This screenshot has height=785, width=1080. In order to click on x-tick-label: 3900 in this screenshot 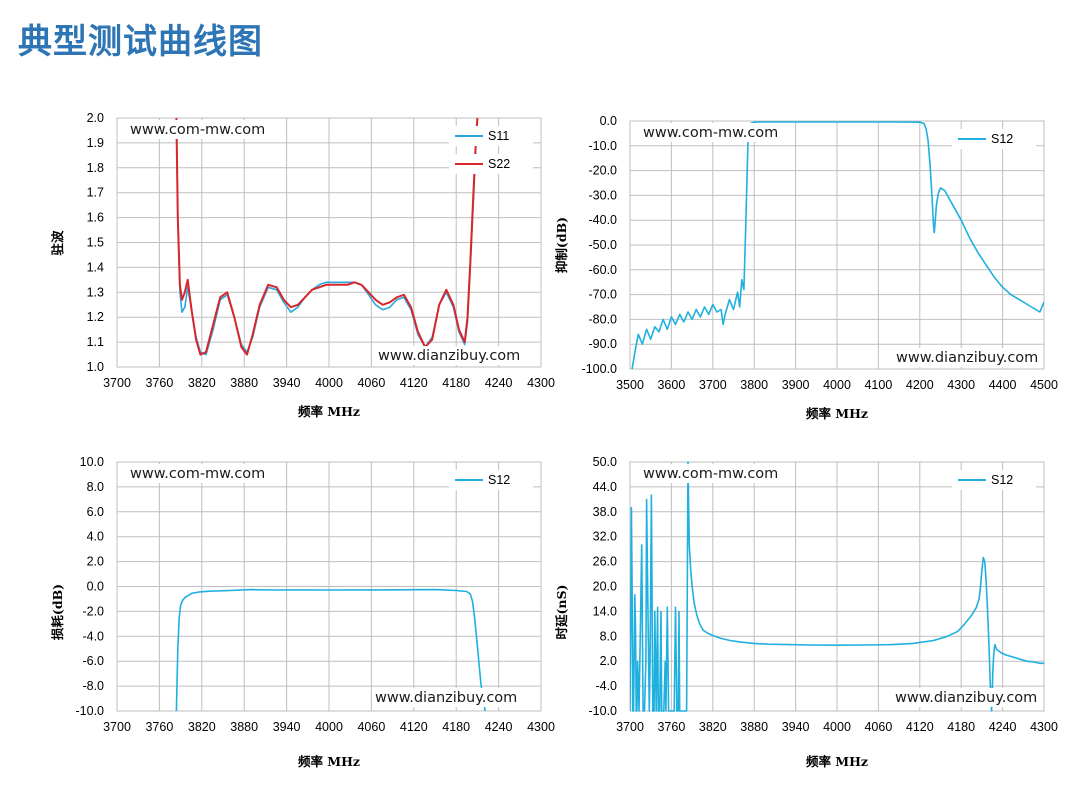, I will do `click(796, 385)`.